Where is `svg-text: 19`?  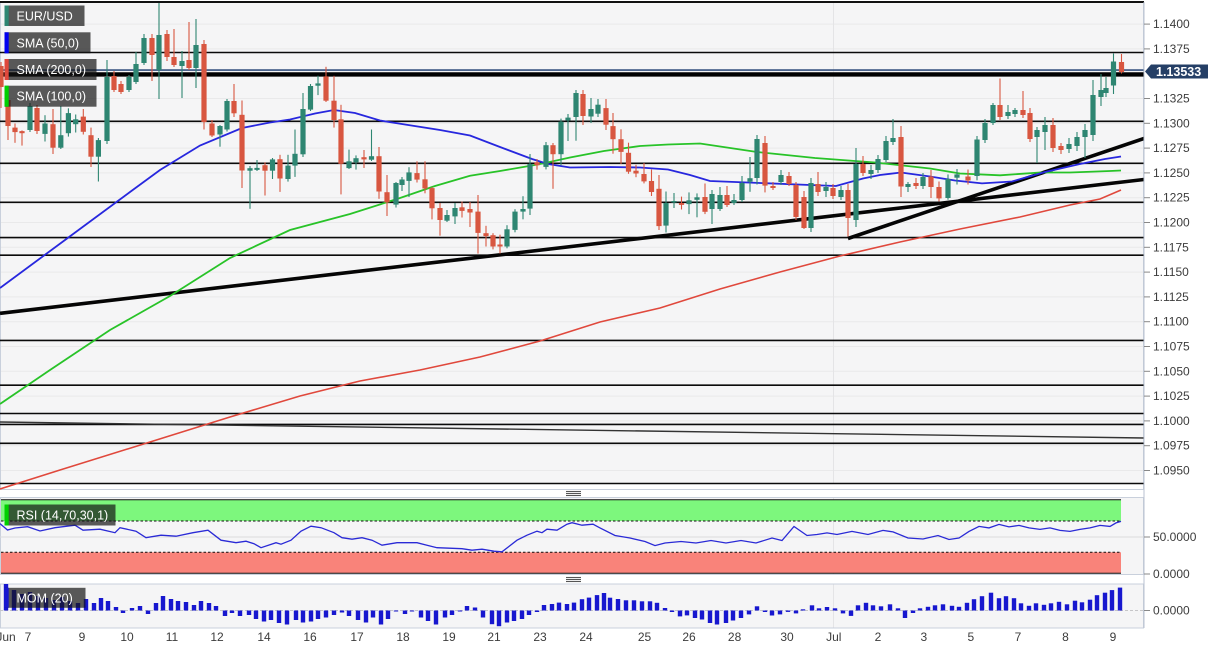
svg-text: 19 is located at coordinates (449, 637).